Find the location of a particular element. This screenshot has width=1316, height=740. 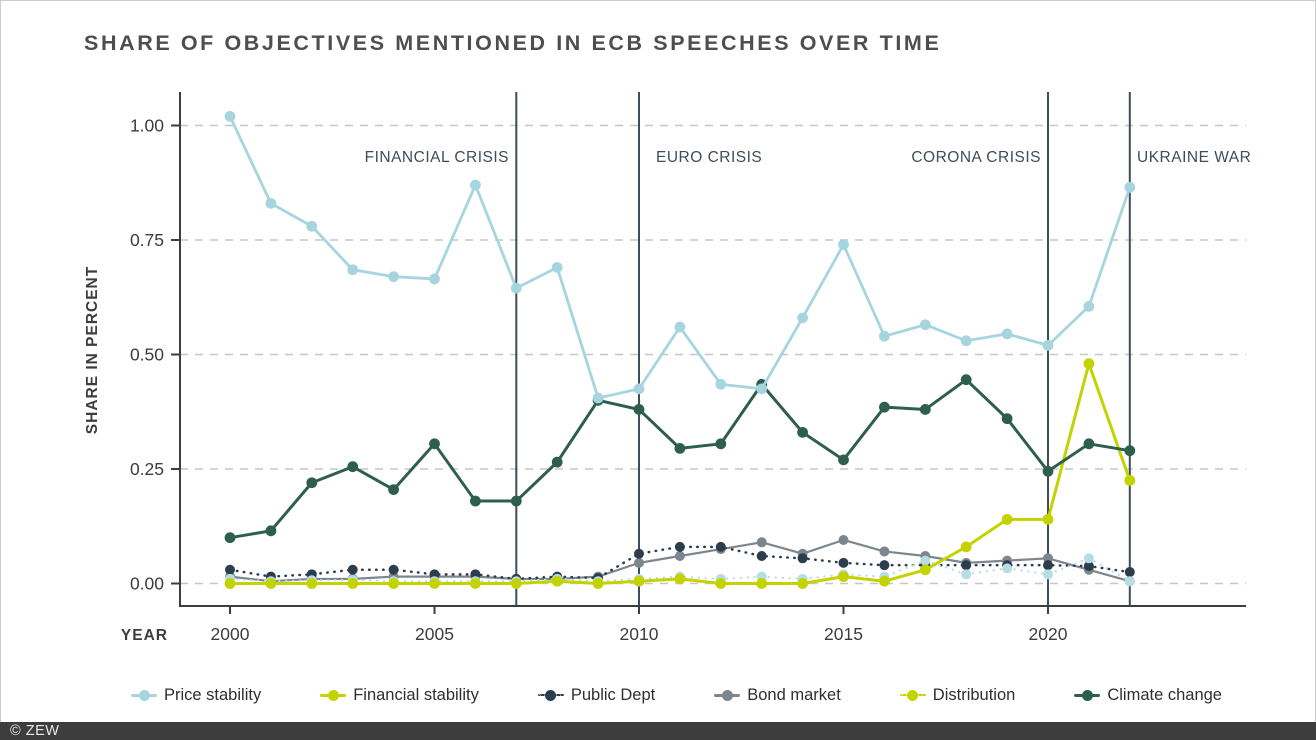

legend-label: Financial stability is located at coordinates (416, 694).